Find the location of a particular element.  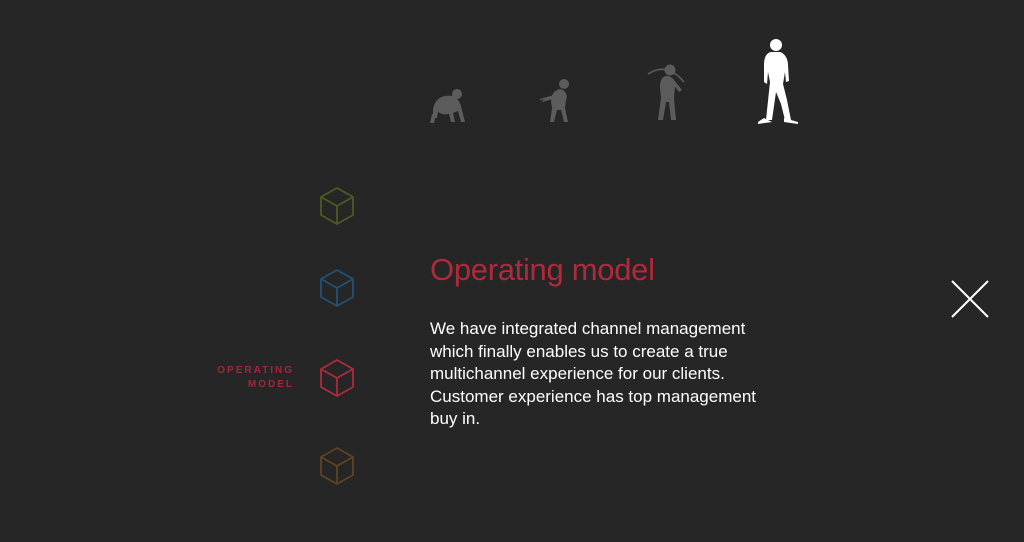

caveman-figure is located at coordinates (667, 93).